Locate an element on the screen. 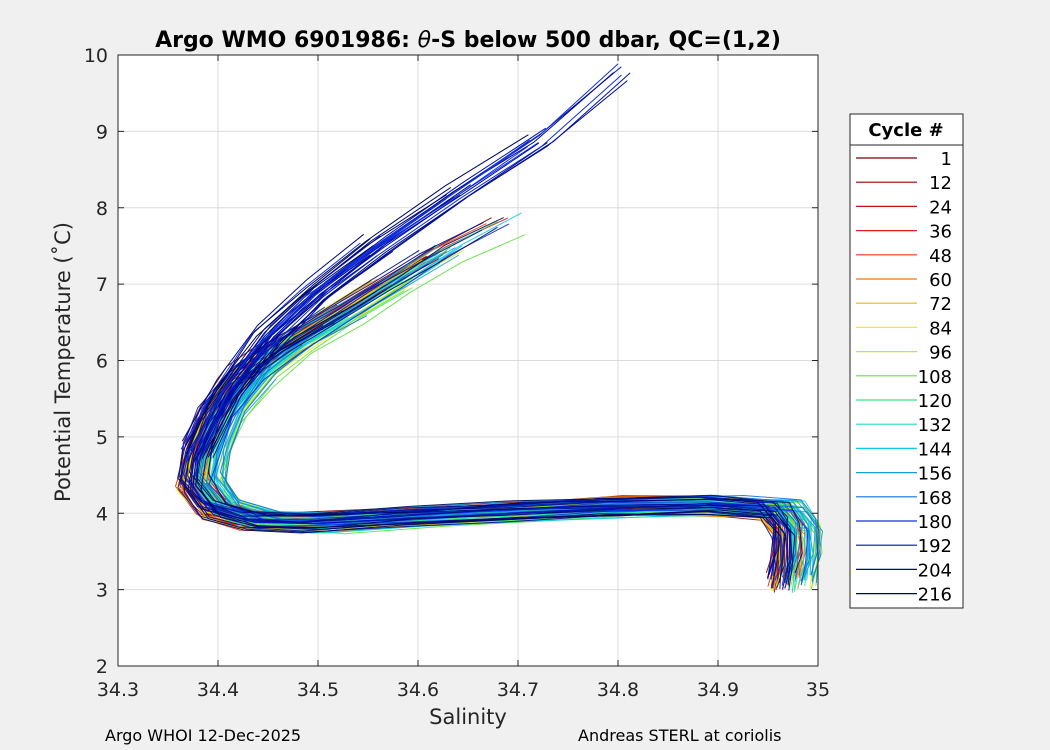  footer-right: Andreas STERL at coriolis is located at coordinates (679, 735).